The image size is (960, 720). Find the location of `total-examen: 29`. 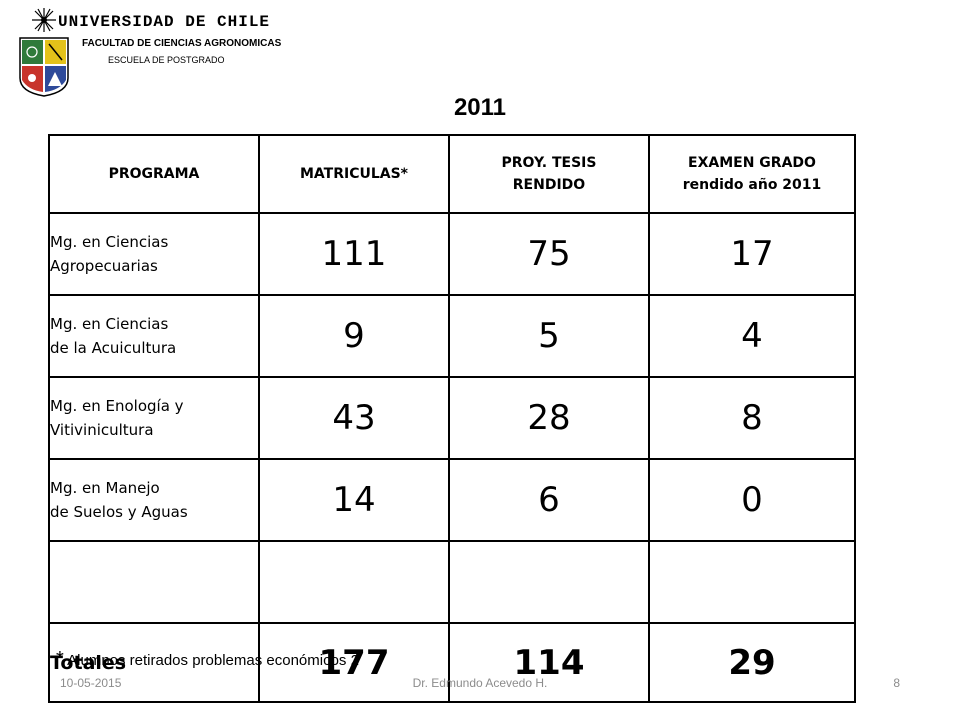

total-examen: 29 is located at coordinates (752, 662).